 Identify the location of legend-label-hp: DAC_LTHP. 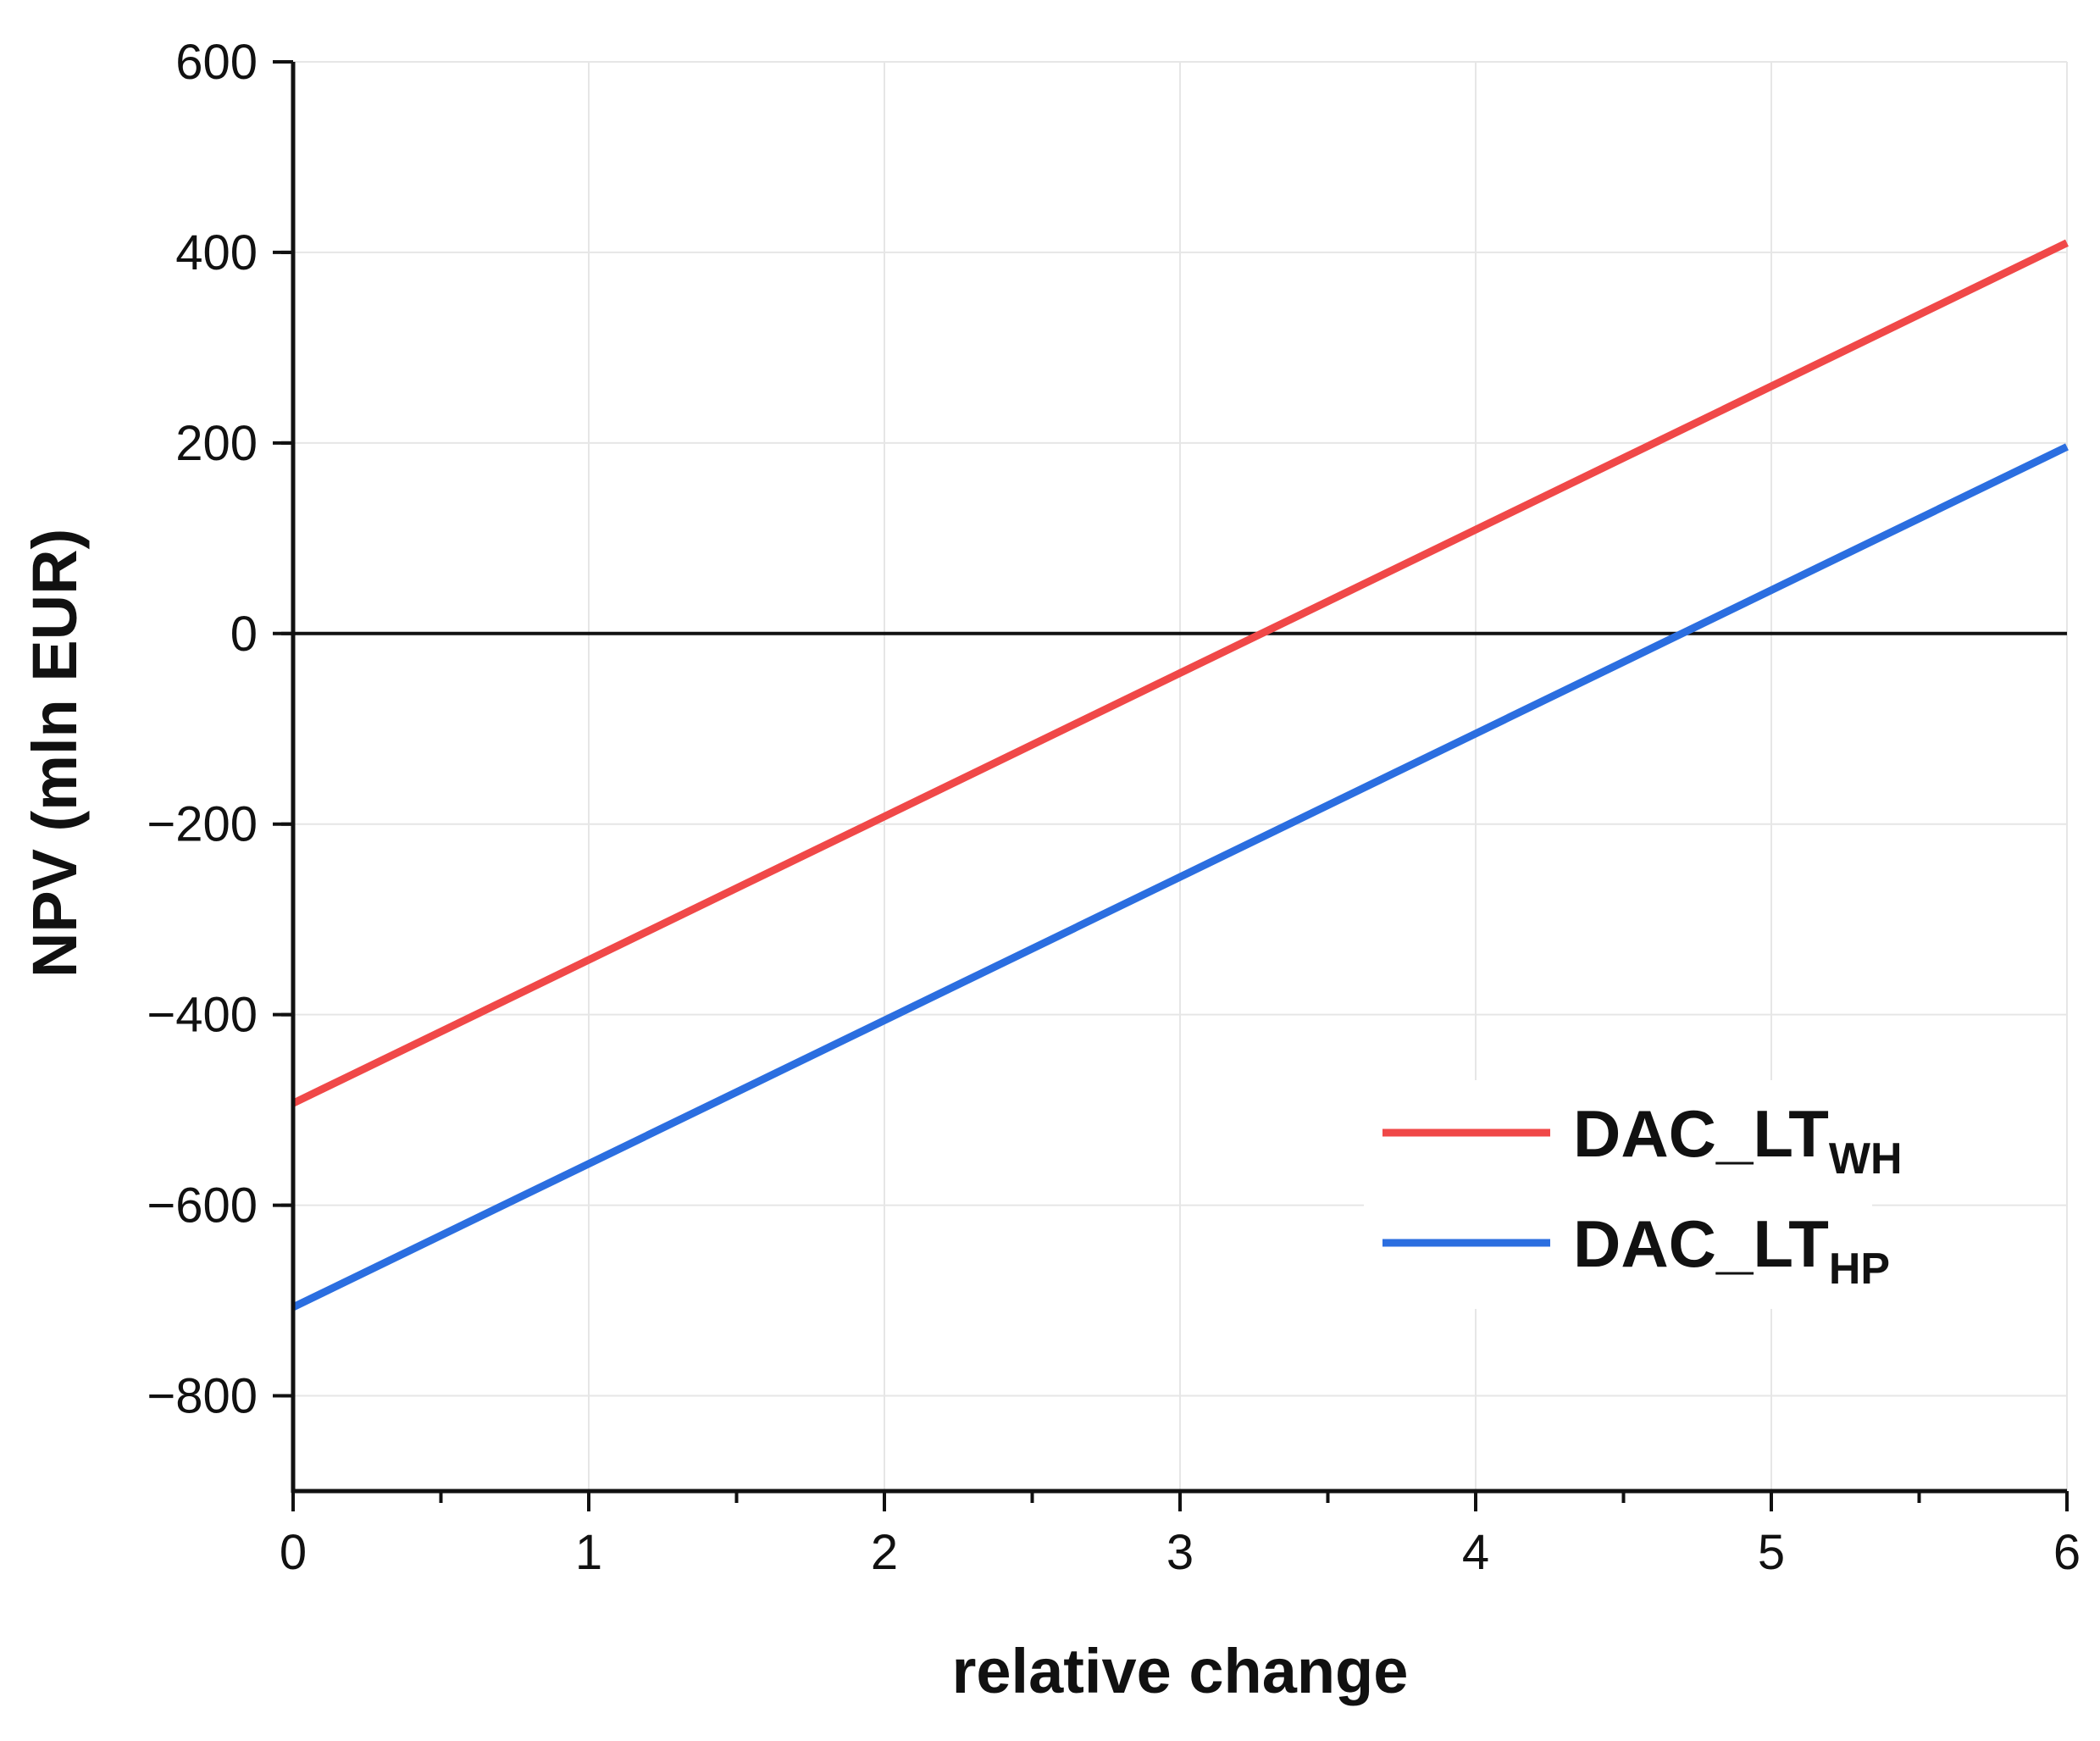
(1731, 1250).